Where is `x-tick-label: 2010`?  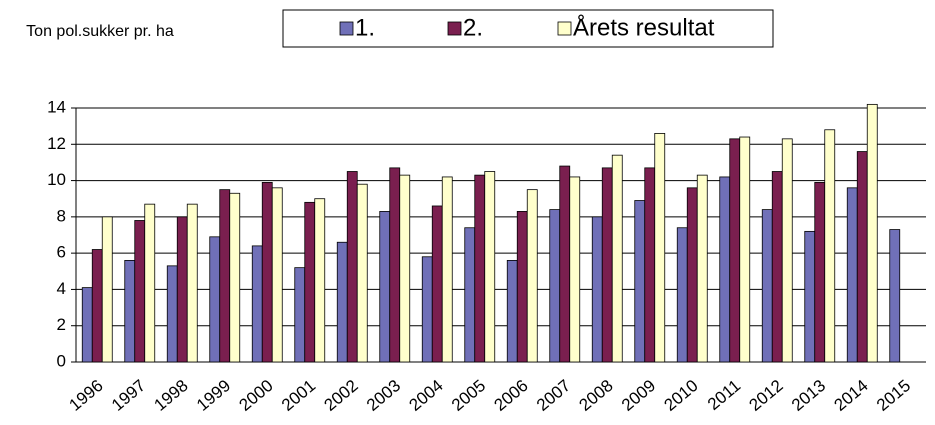 x-tick-label: 2010 is located at coordinates (681, 395).